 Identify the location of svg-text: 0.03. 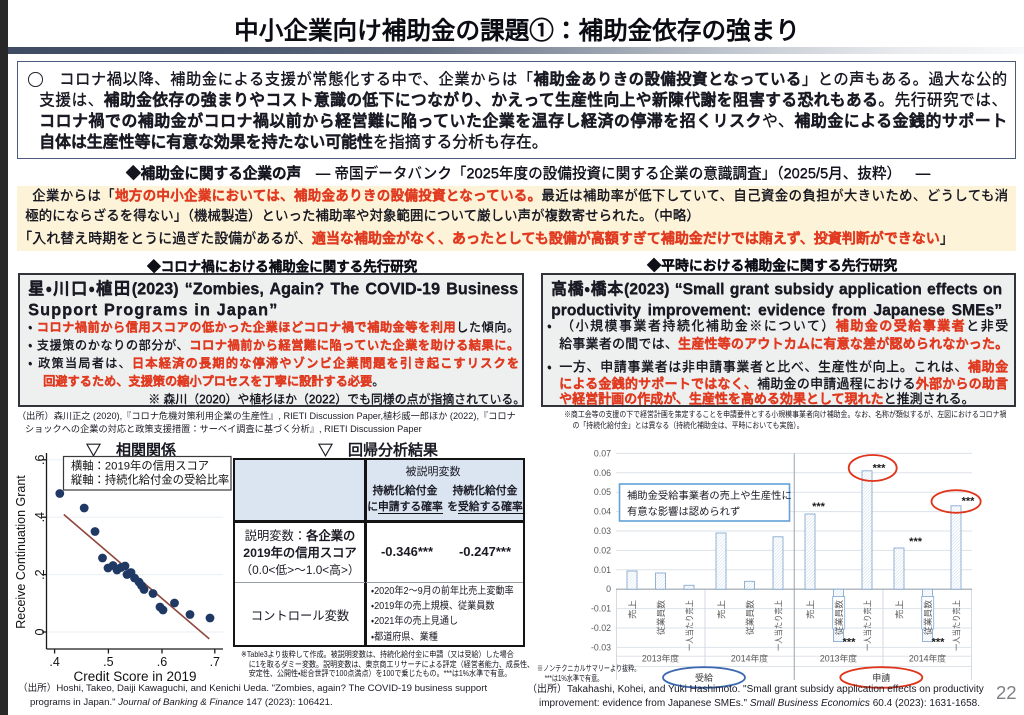
(602, 531).